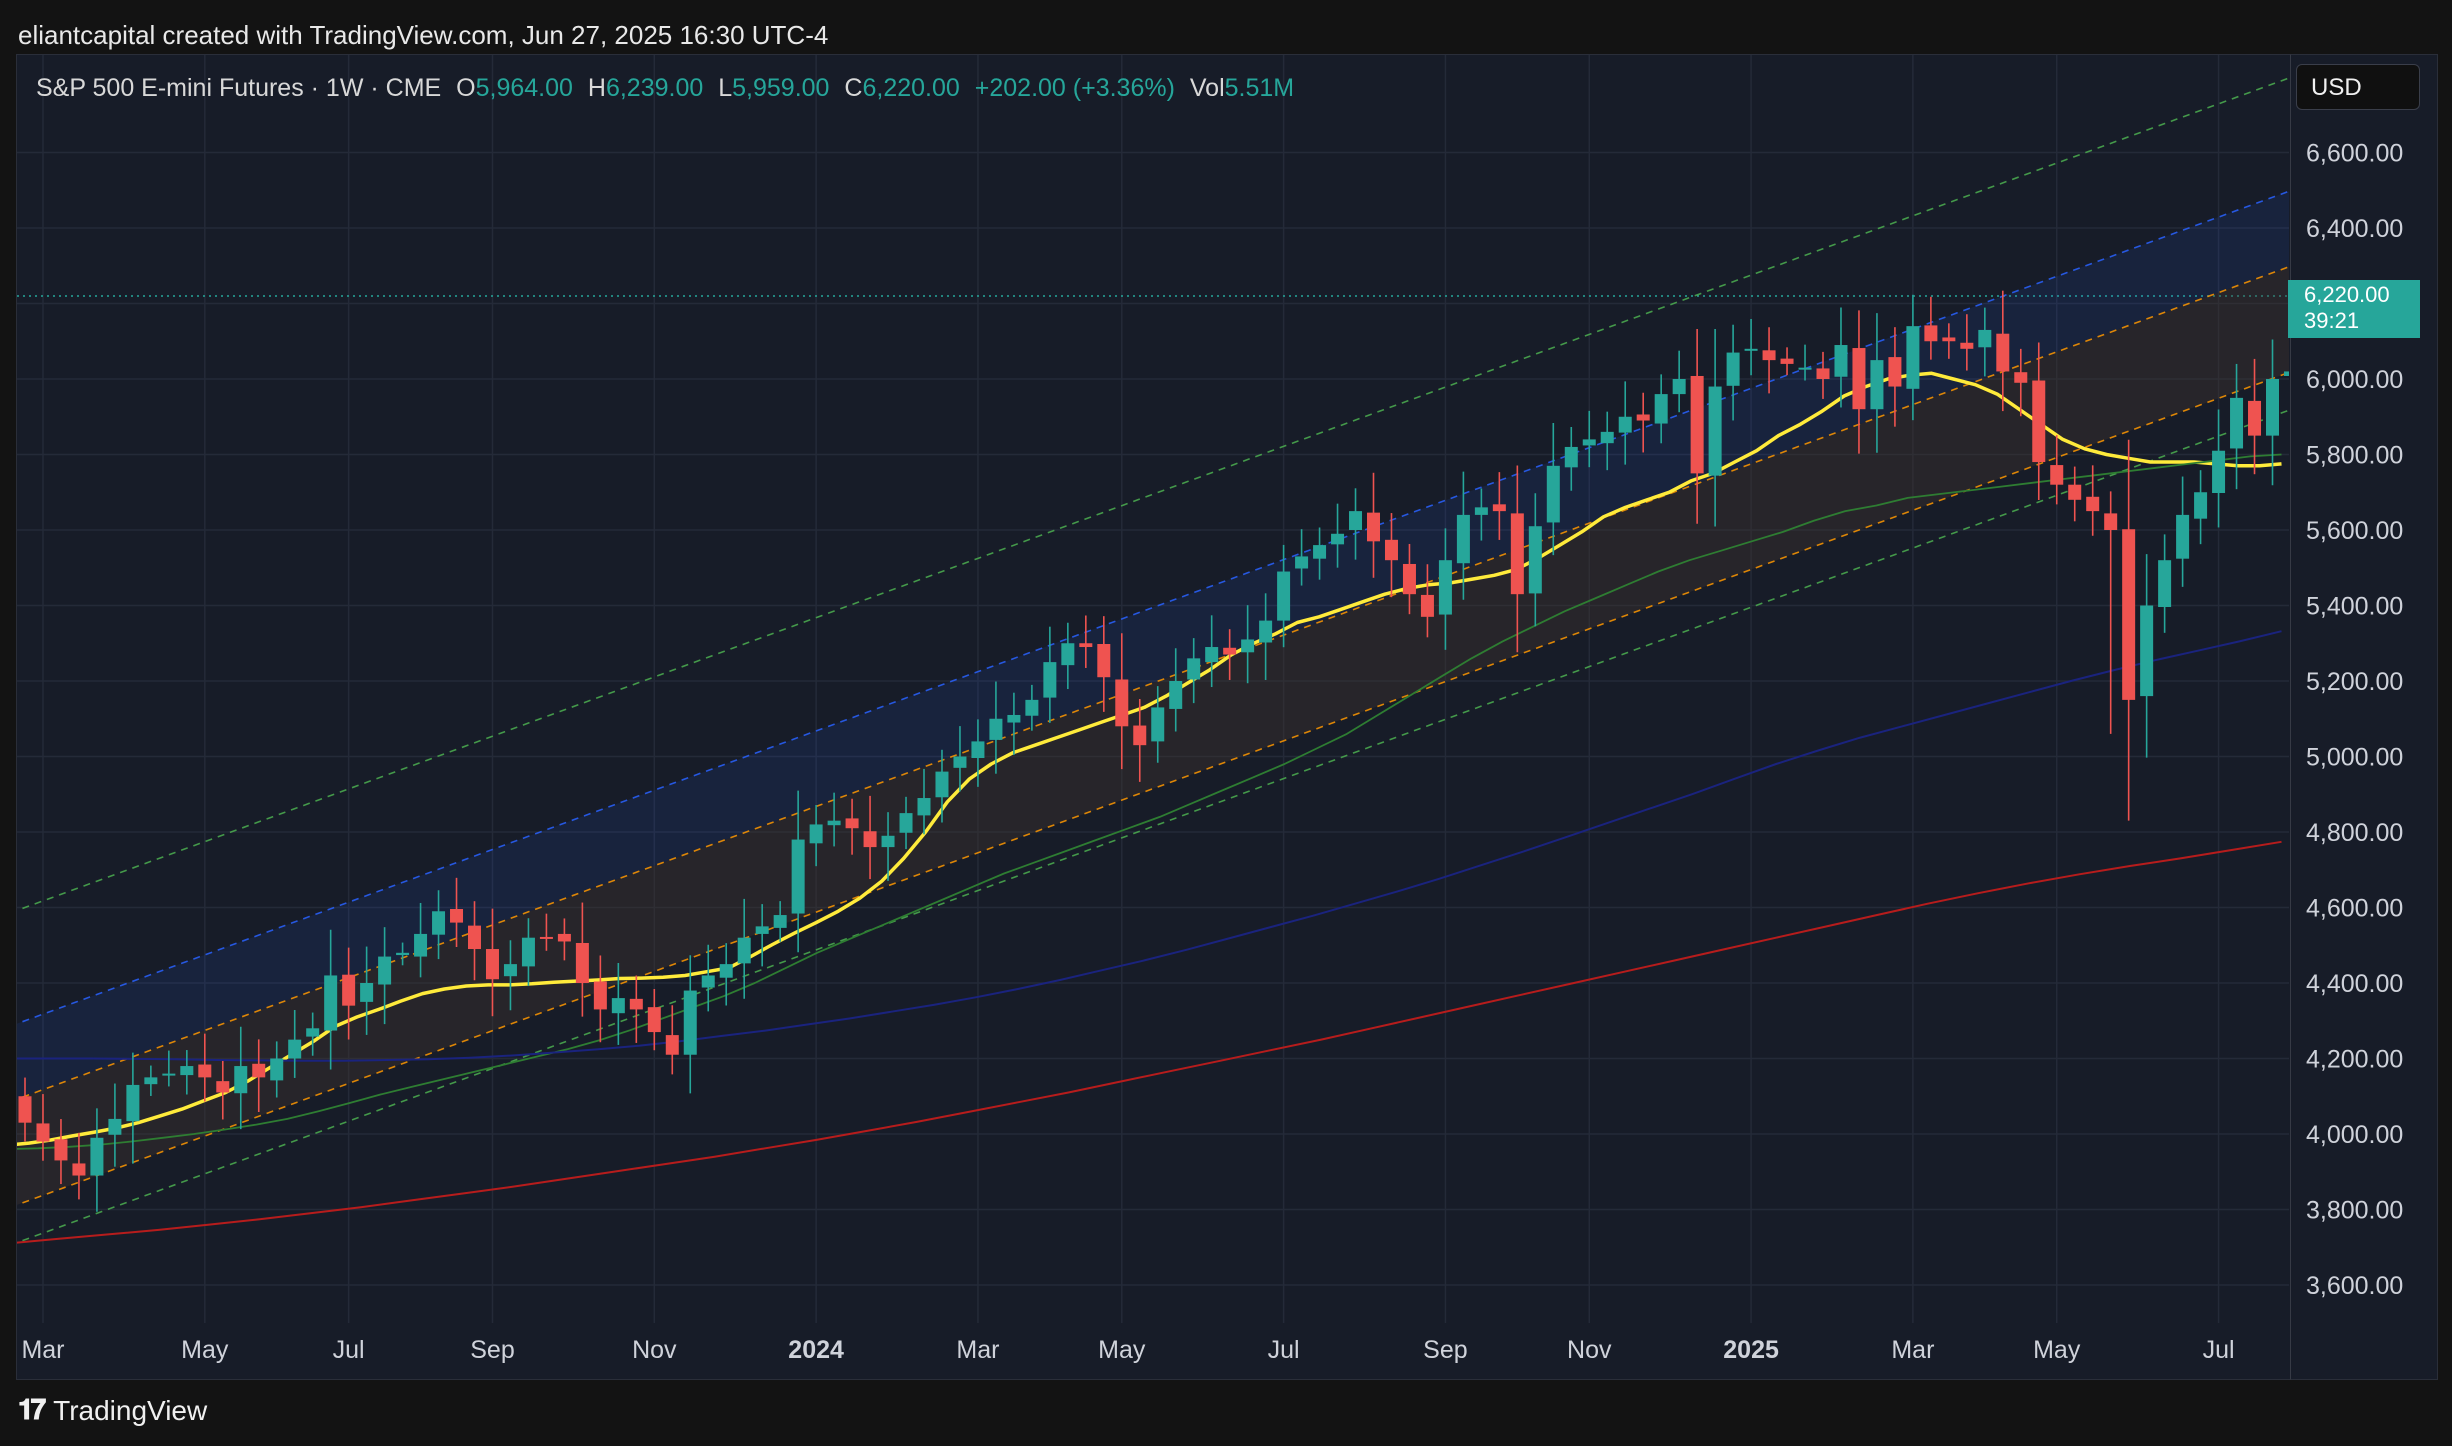 Image resolution: width=2452 pixels, height=1446 pixels. I want to click on high-value: 6,239.00, so click(654, 88).